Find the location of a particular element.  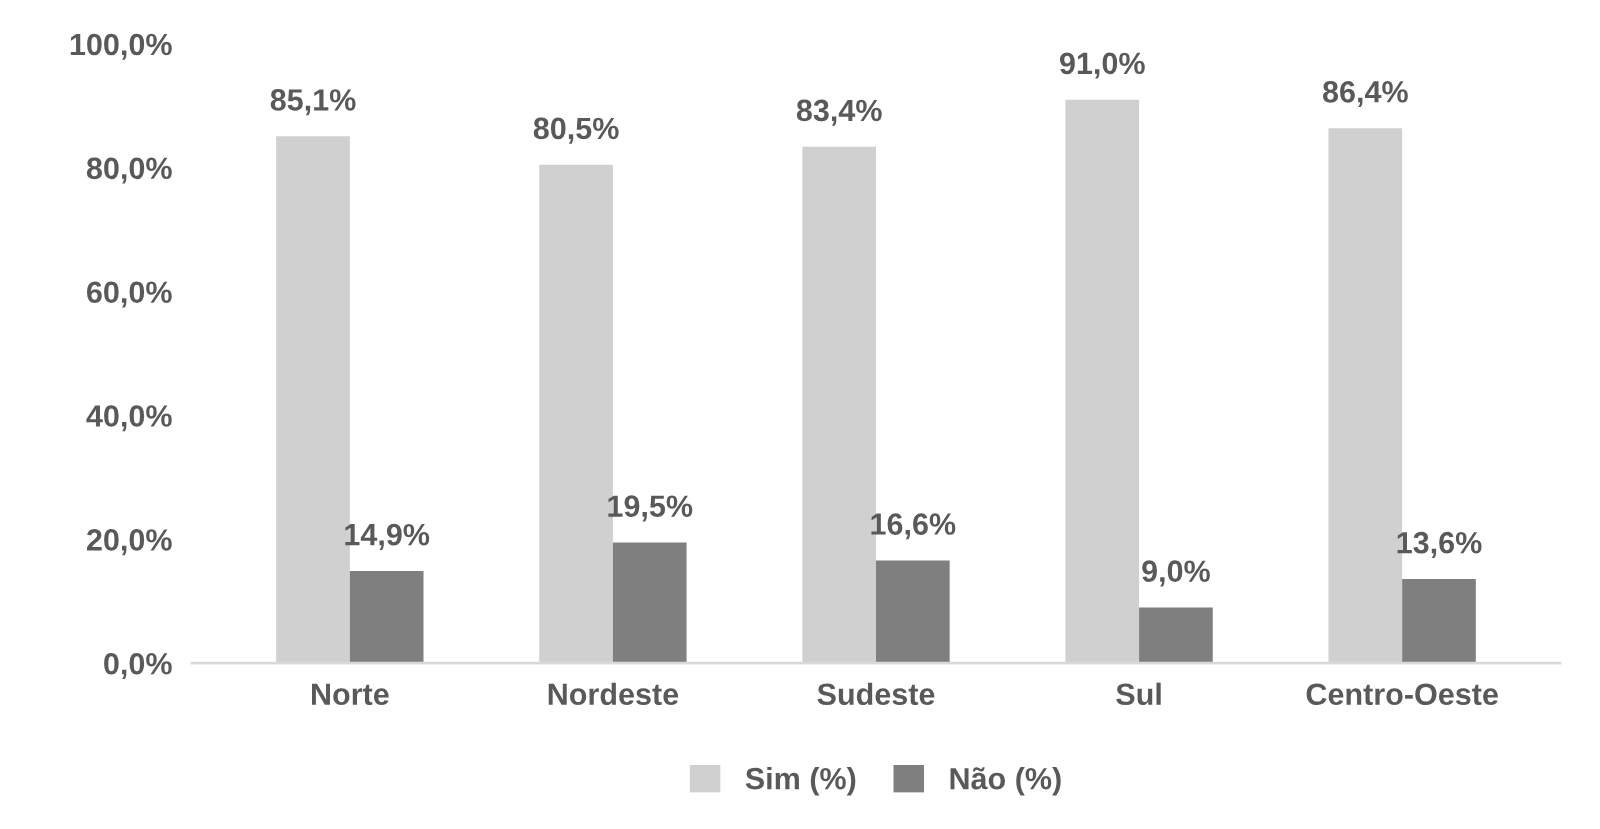

y-tick-label: 60,0% is located at coordinates (129, 294).